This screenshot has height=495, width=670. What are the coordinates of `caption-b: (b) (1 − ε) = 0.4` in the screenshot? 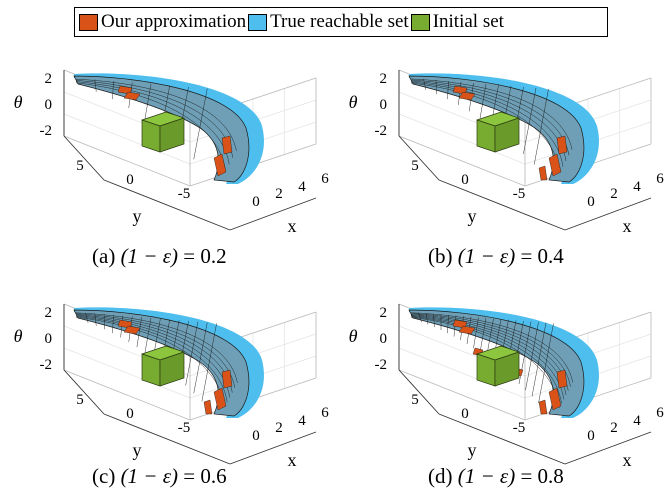 It's located at (496, 256).